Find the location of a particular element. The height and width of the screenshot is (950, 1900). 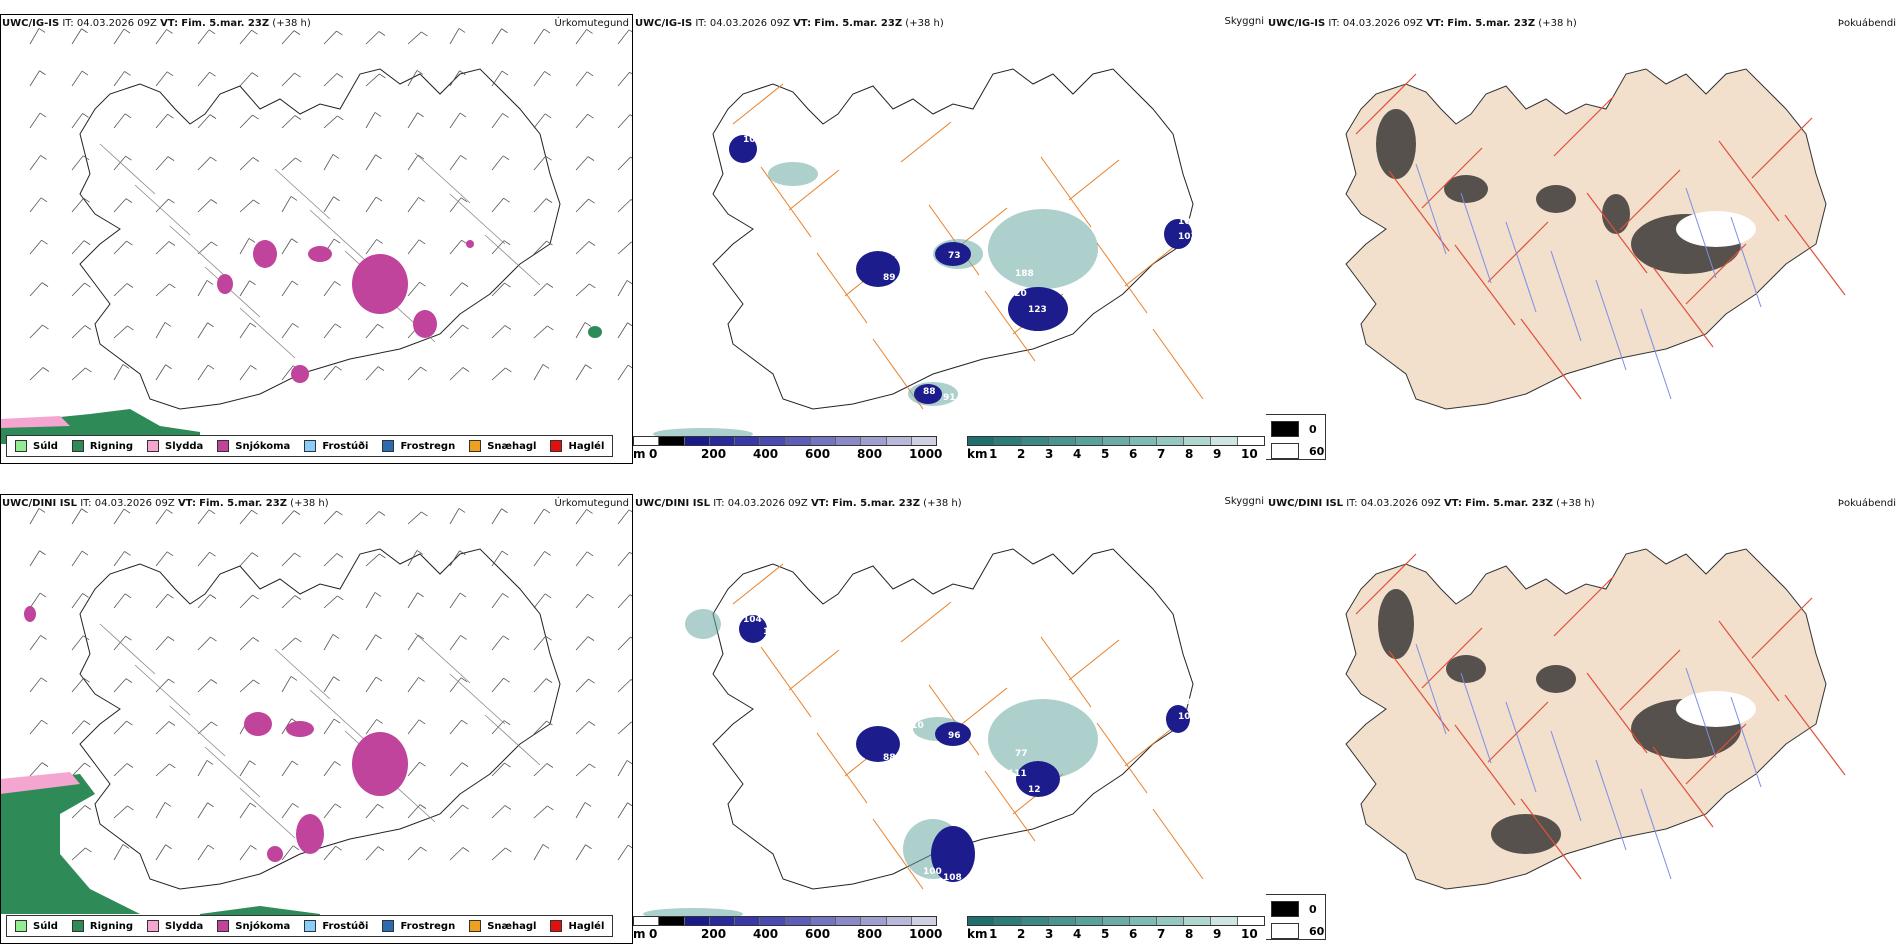

vis-bar-tick: 3 is located at coordinates (1049, 454).